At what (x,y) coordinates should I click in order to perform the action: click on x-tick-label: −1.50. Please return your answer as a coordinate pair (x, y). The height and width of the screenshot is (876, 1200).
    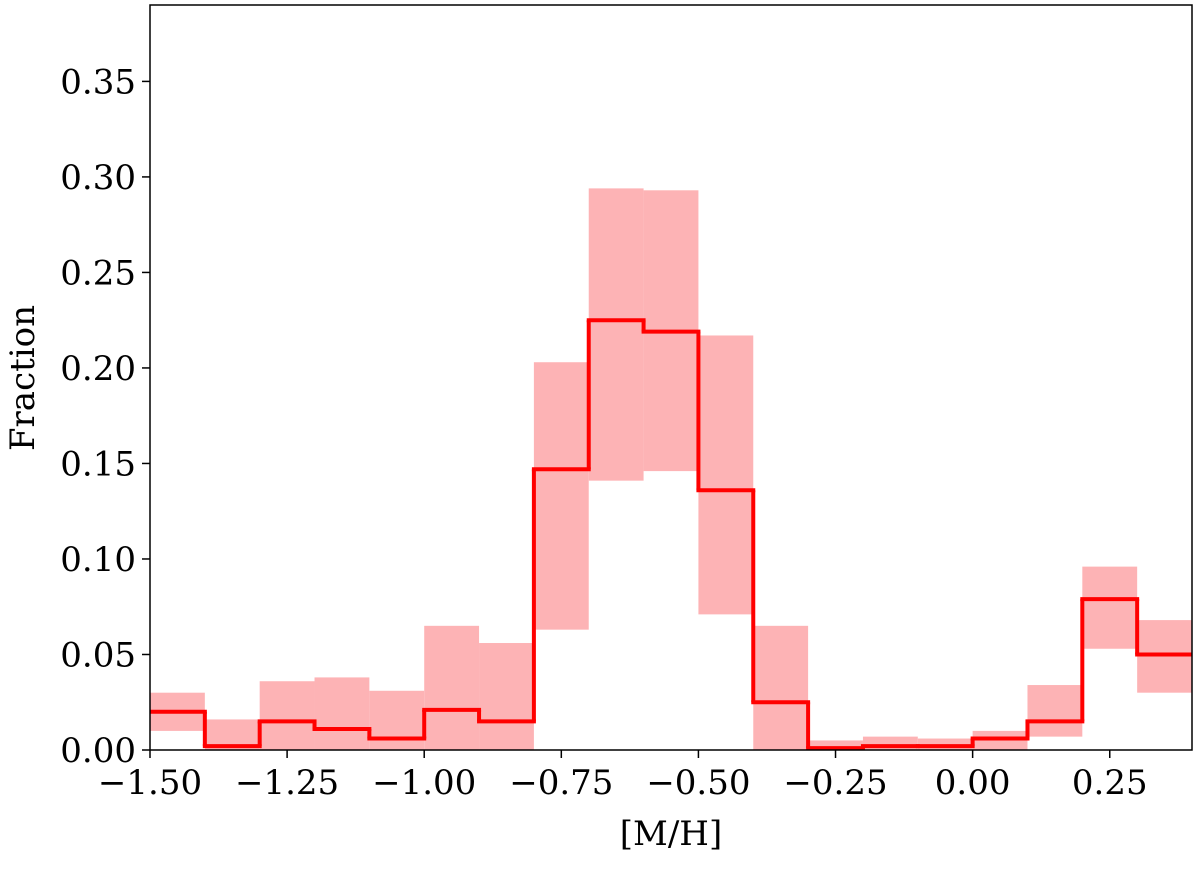
    Looking at the image, I should click on (150, 783).